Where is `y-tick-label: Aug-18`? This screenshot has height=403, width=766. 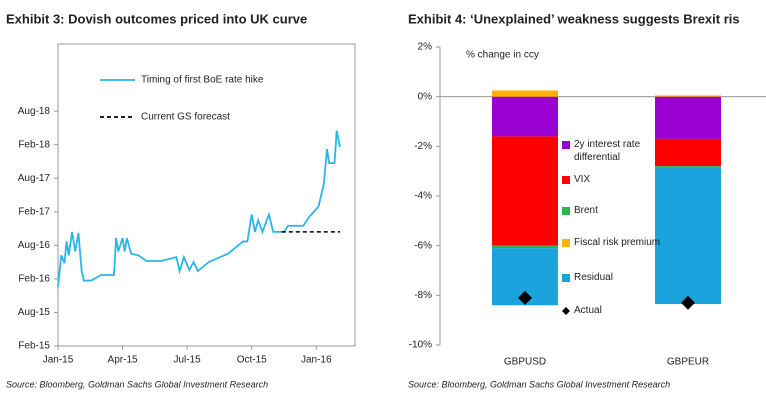
y-tick-label: Aug-18 is located at coordinates (34, 111).